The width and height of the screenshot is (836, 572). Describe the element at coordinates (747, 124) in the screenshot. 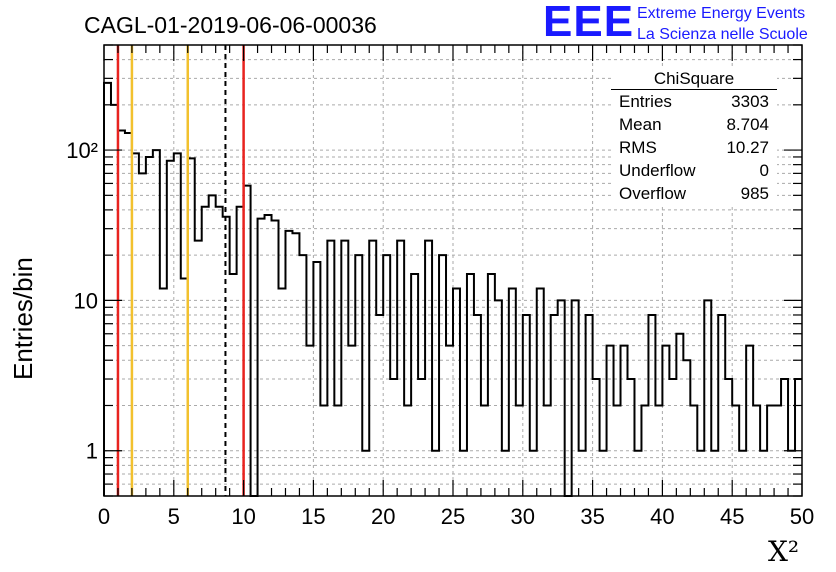

I see `stat-value: 8.704` at that location.